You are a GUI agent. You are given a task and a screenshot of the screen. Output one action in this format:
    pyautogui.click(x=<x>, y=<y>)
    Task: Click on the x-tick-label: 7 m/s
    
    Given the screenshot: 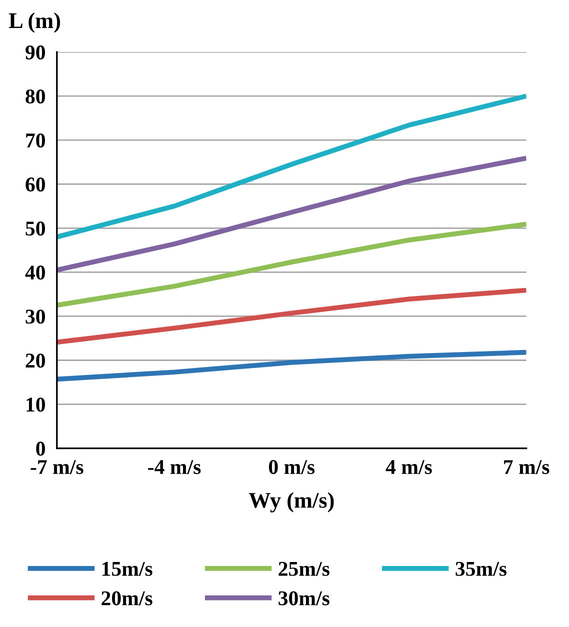 What is the action you would take?
    pyautogui.click(x=527, y=467)
    